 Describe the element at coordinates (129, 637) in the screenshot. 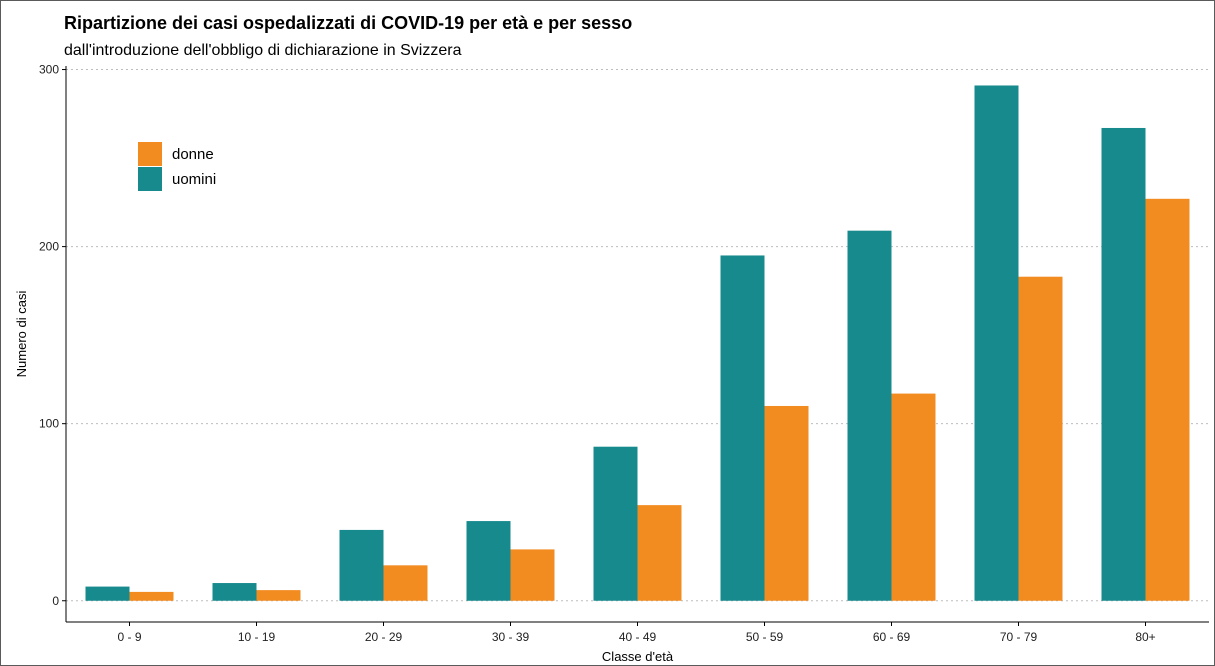

I see `x-tick-label: 0 - 9` at that location.